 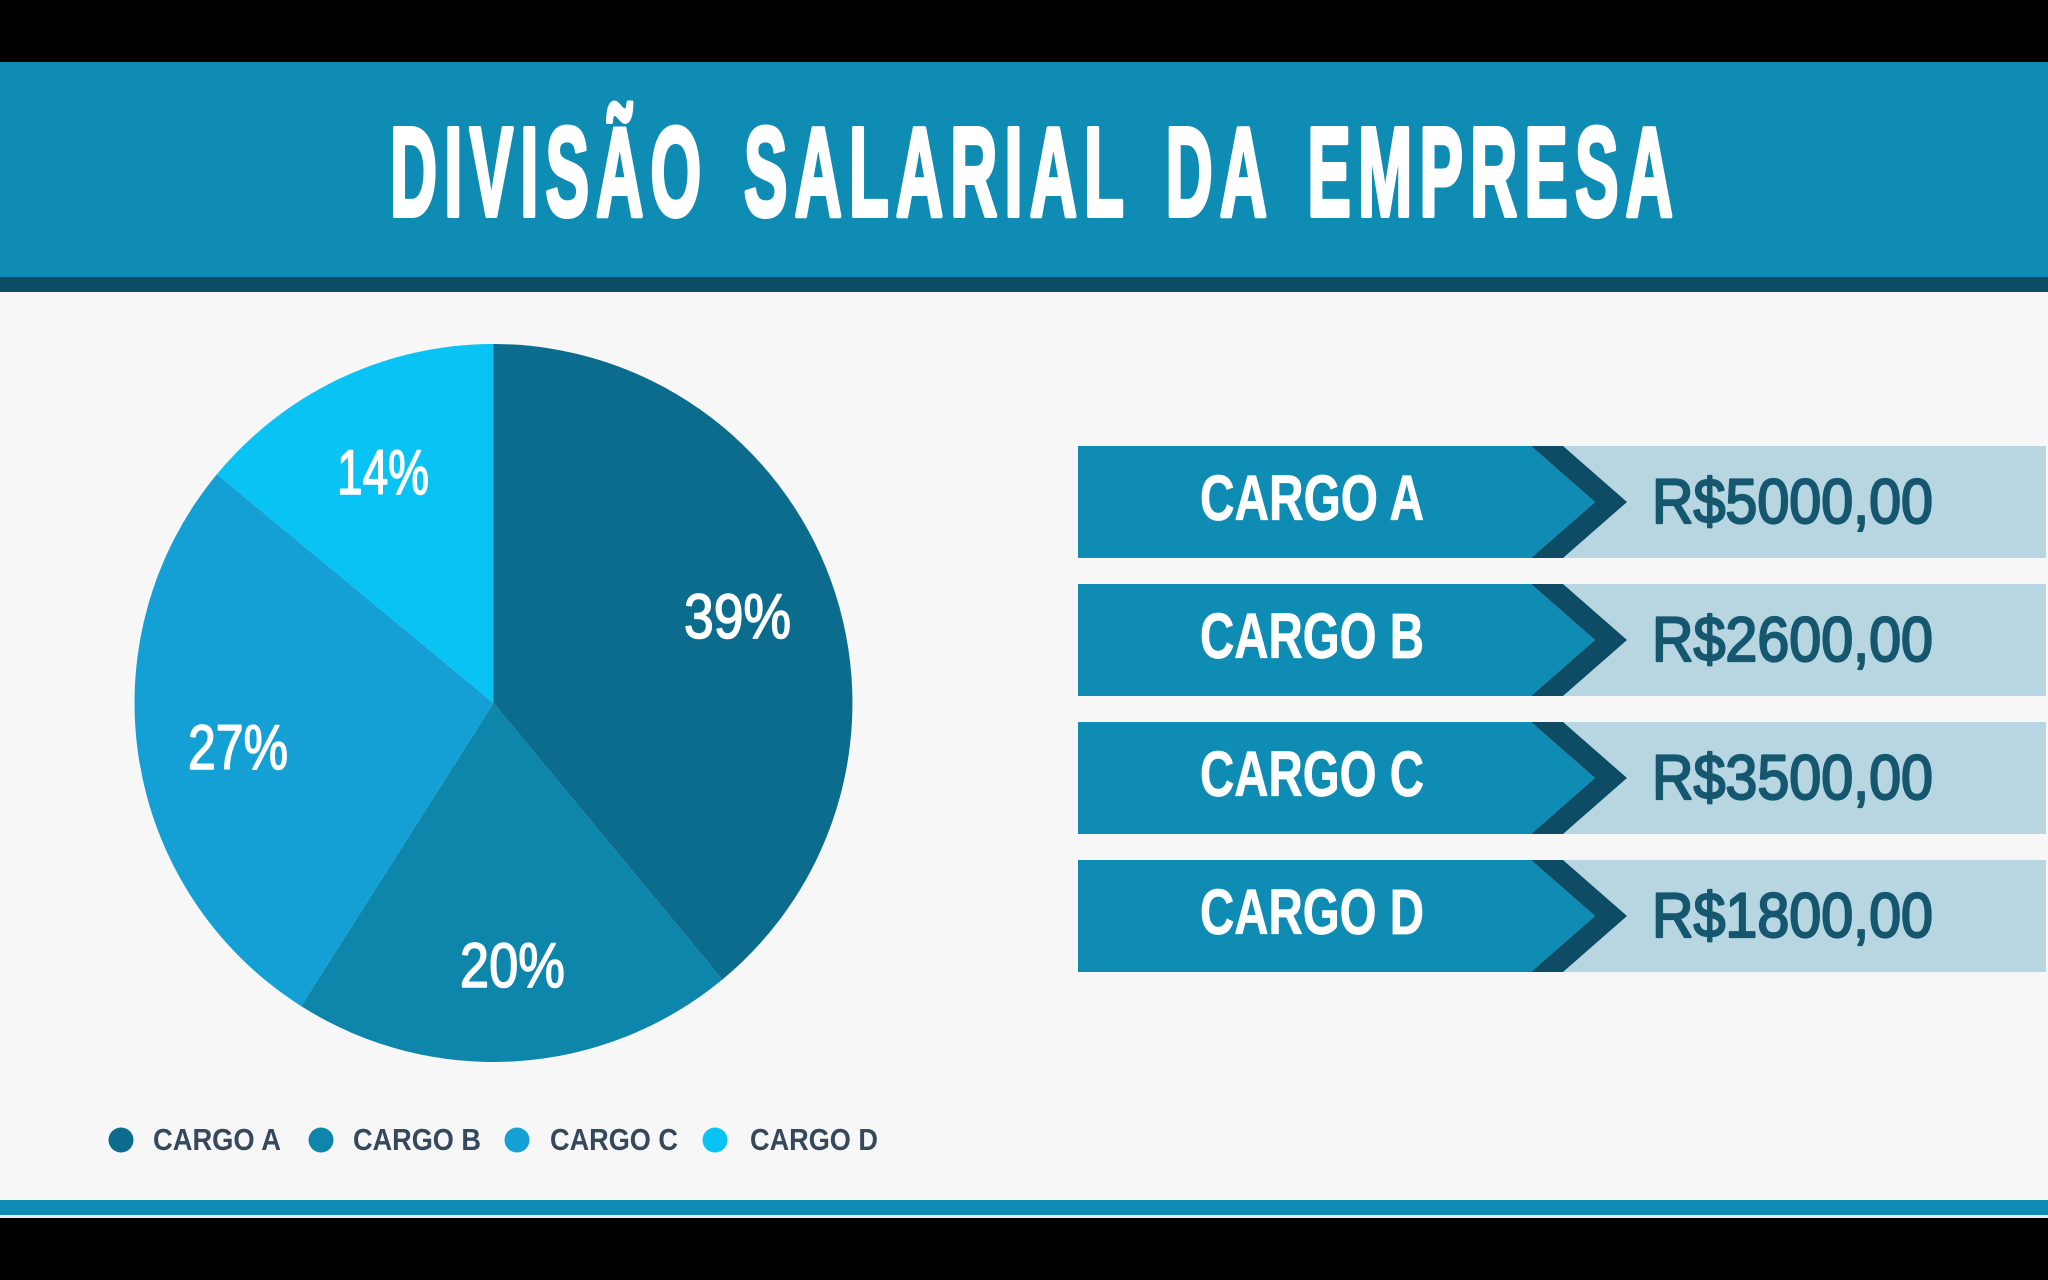 I want to click on svg-text: R$2600,00, so click(x=1792, y=640).